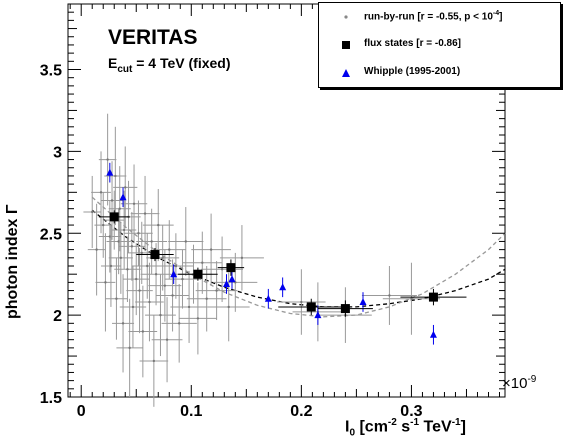 This screenshot has height=441, width=563. Describe the element at coordinates (57, 152) in the screenshot. I see `y-tick-label: 3` at that location.